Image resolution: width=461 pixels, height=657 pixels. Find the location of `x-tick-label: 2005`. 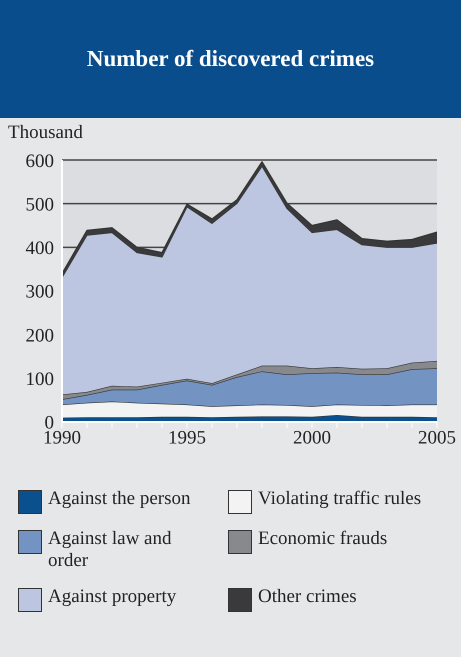

x-tick-label: 2005 is located at coordinates (437, 437).